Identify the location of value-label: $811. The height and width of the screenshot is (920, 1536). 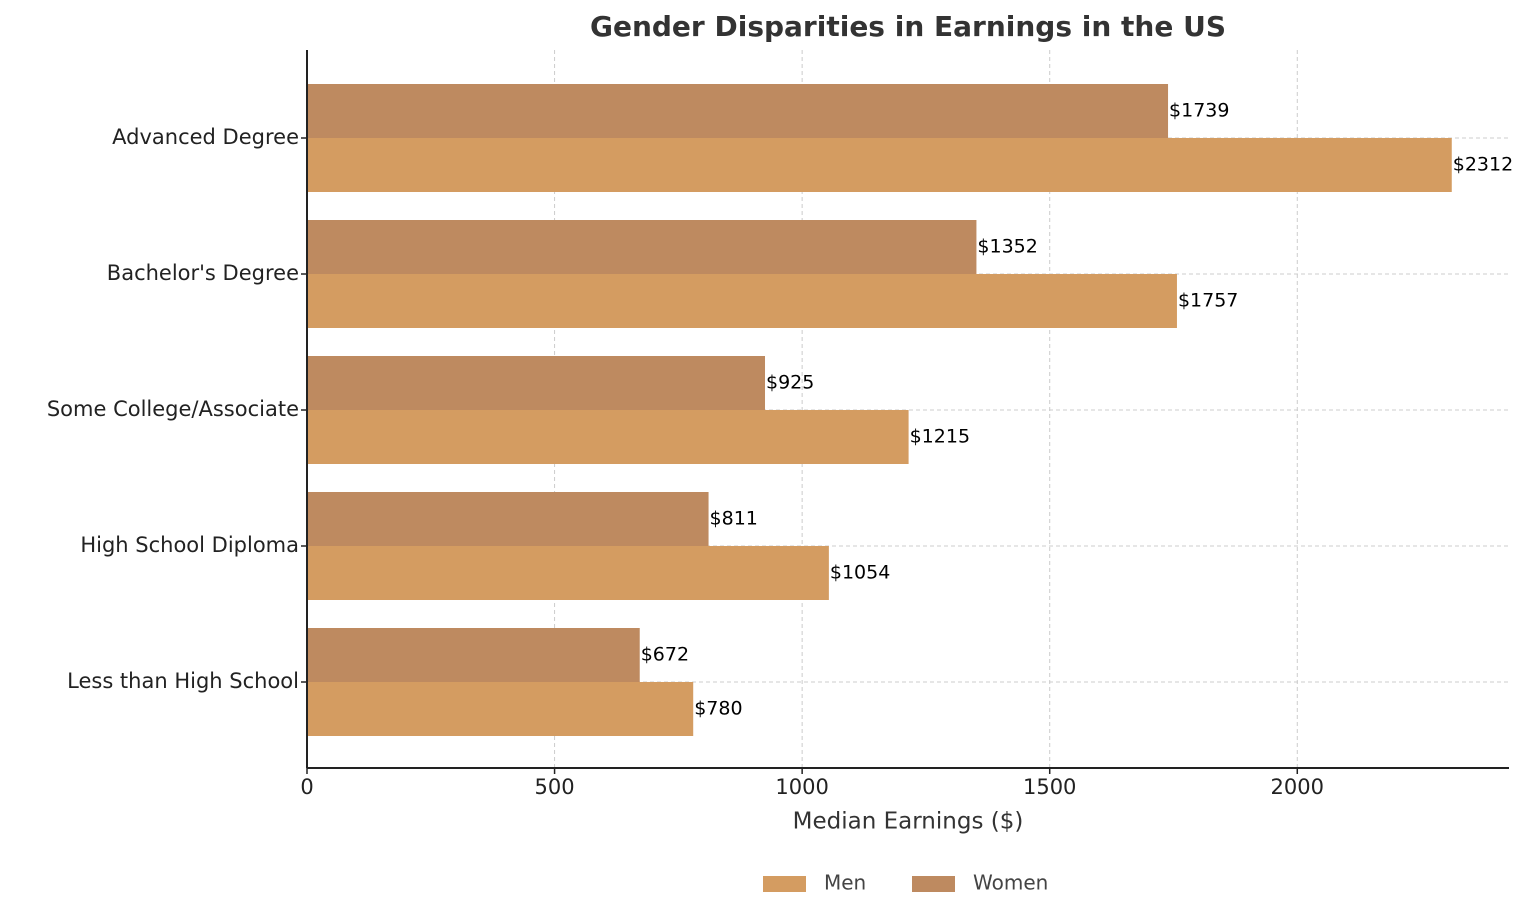
(734, 519).